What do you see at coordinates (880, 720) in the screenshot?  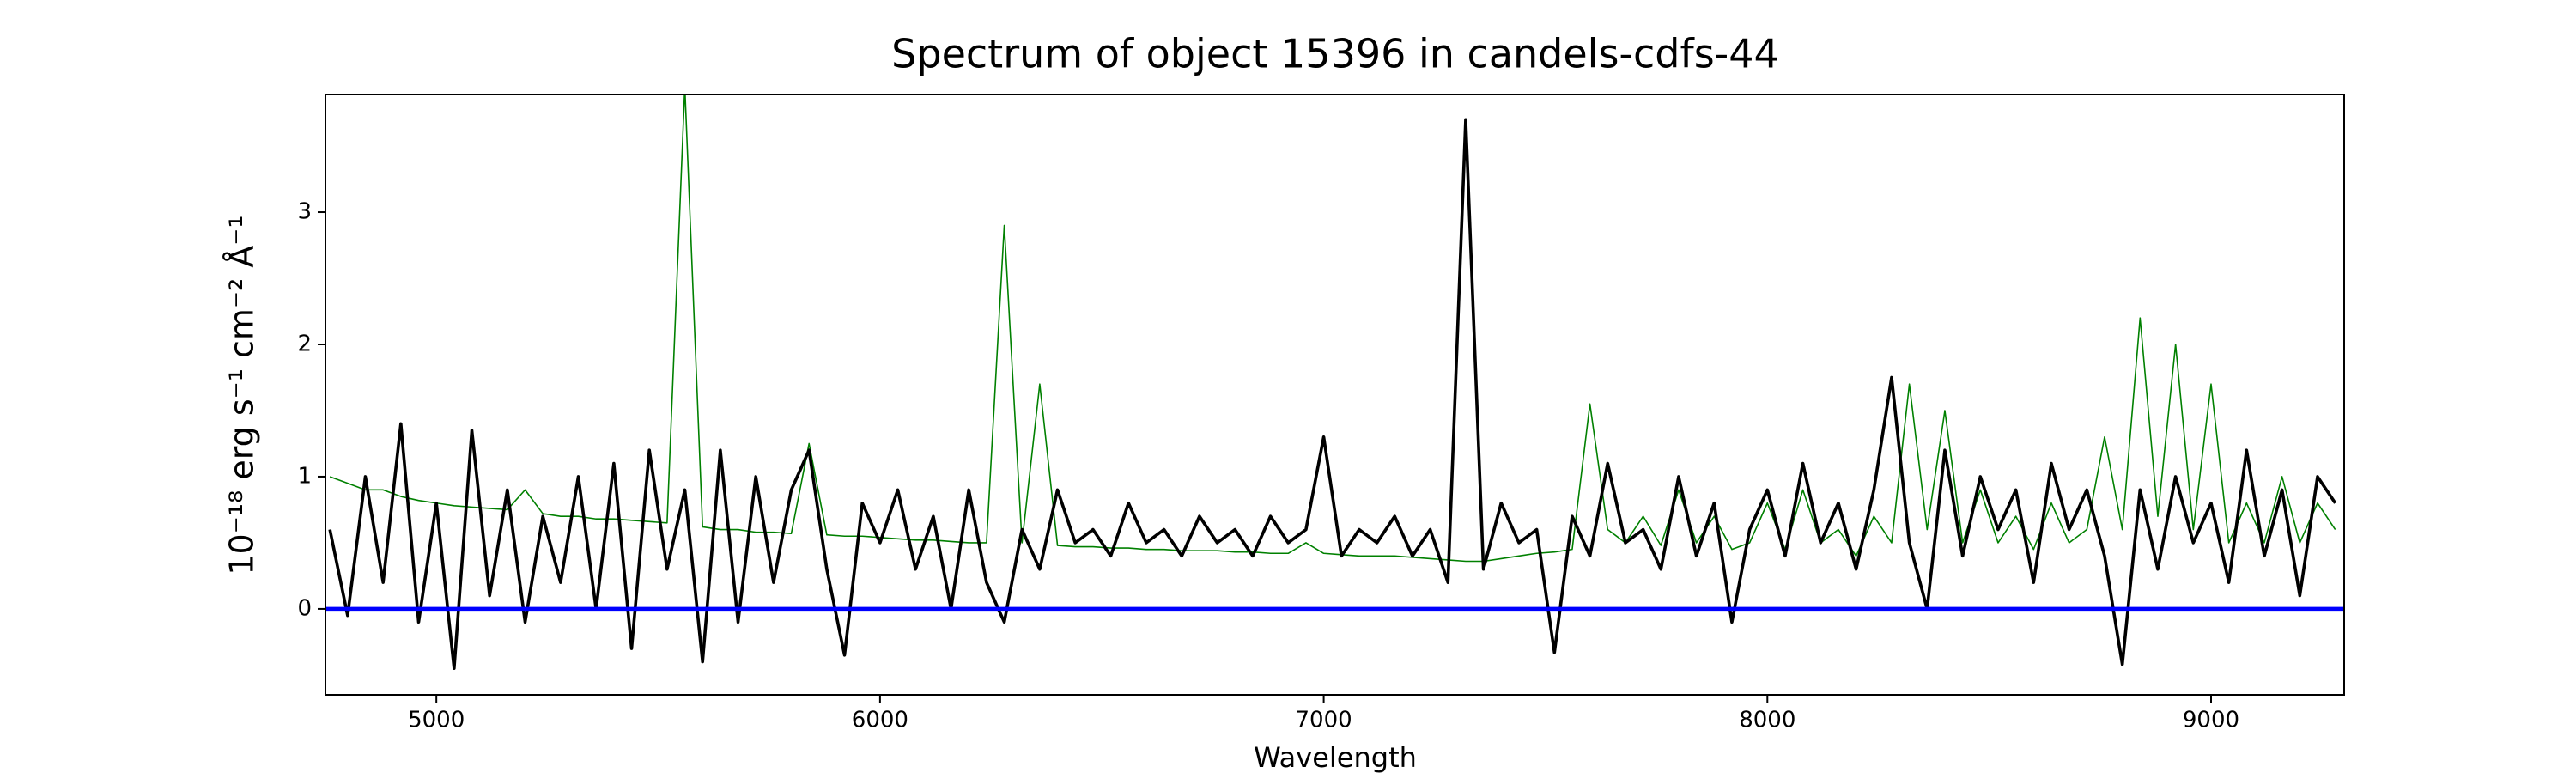 I see `x-tick-label: 6000` at bounding box center [880, 720].